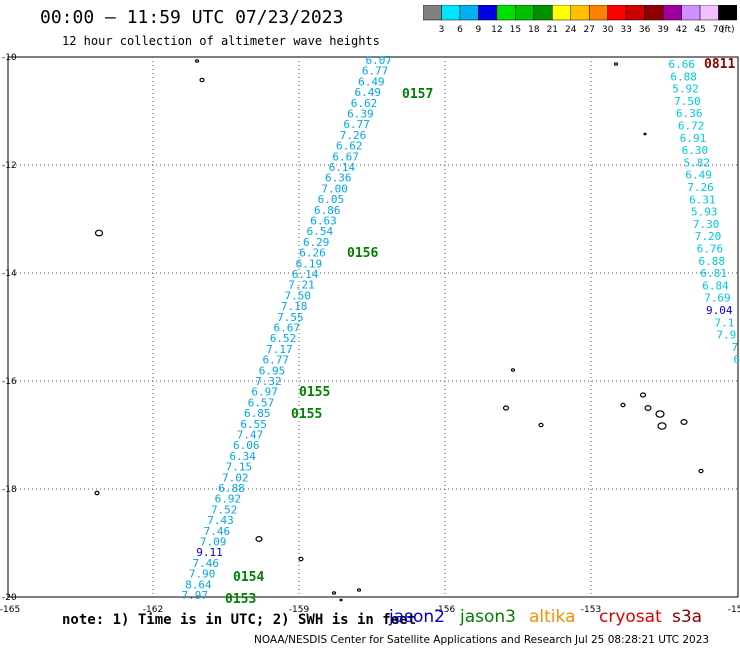  Describe the element at coordinates (687, 617) in the screenshot. I see `satellite-legend-s3a: s3a` at that location.